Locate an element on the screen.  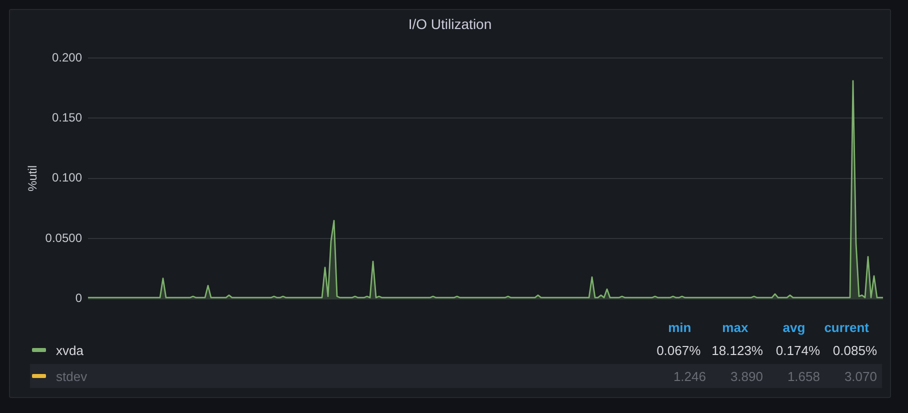
y-tick-label: 0.100 is located at coordinates (67, 177).